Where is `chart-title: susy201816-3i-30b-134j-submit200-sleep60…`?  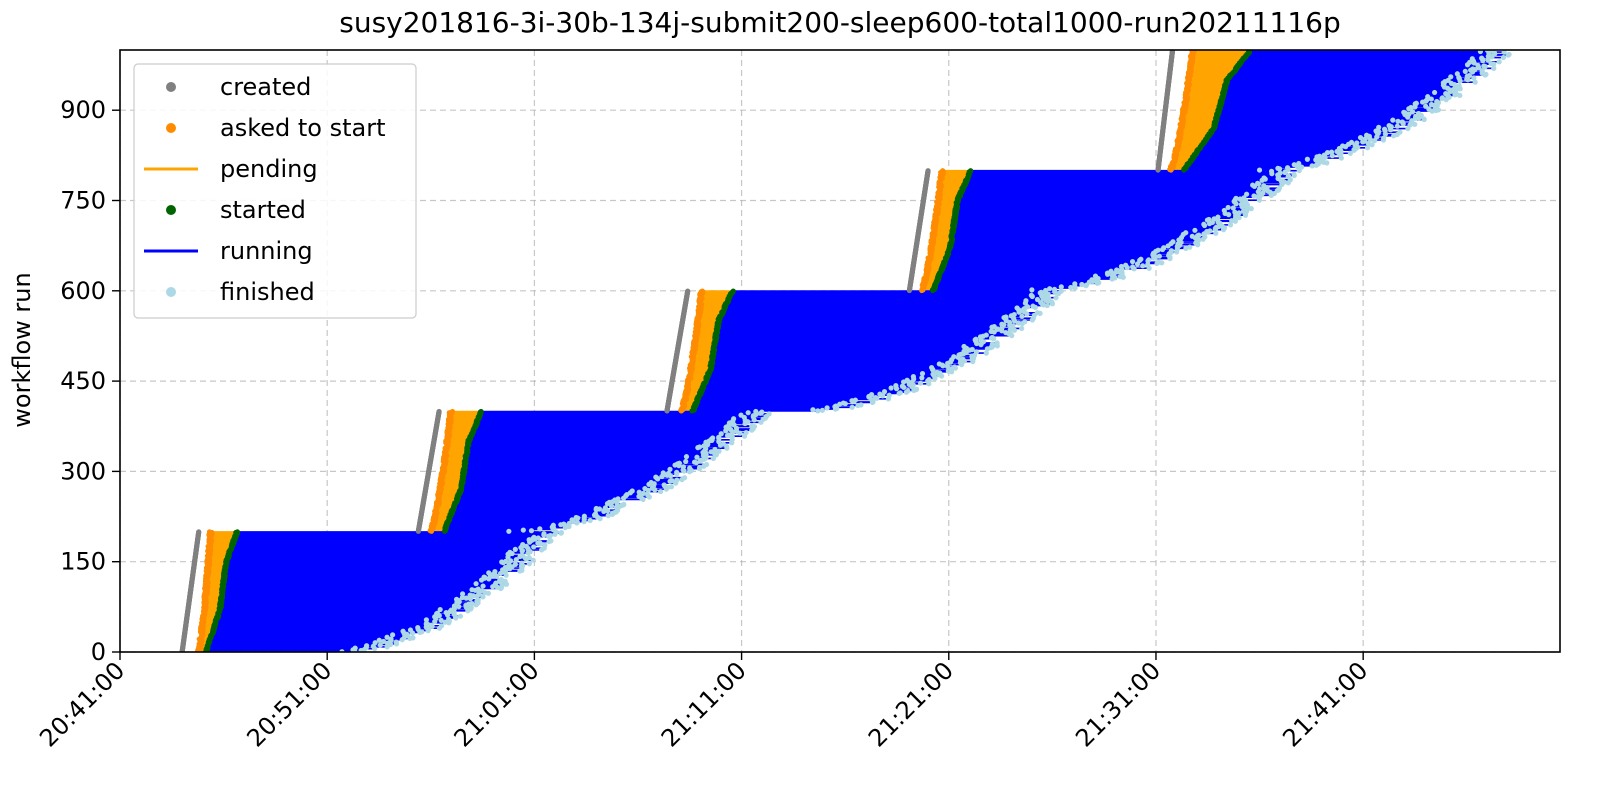
chart-title: susy201816-3i-30b-134j-submit200-sleep60… is located at coordinates (840, 22).